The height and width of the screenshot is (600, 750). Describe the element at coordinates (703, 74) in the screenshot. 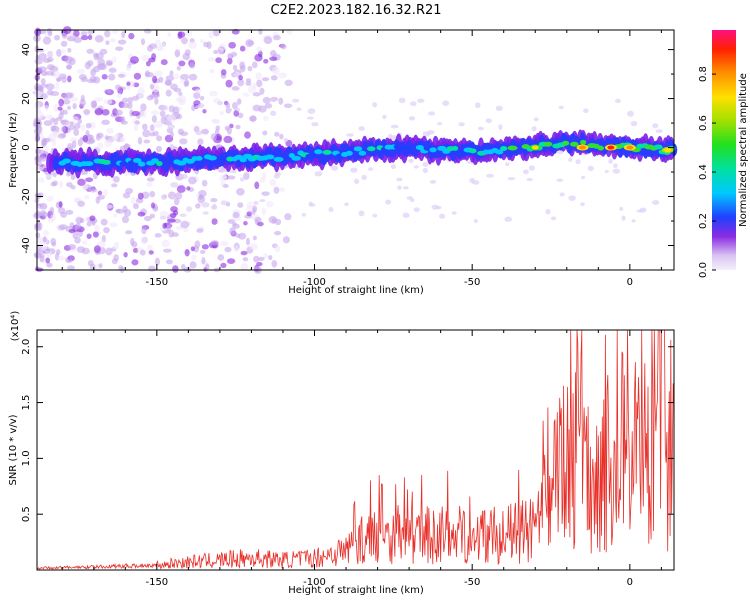

I see `colorbar-tick-label: 0.8` at that location.